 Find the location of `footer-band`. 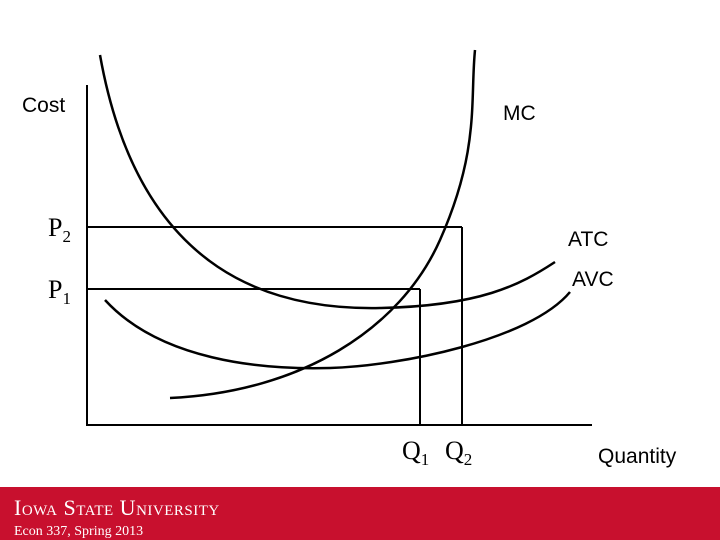

footer-band is located at coordinates (360, 513).